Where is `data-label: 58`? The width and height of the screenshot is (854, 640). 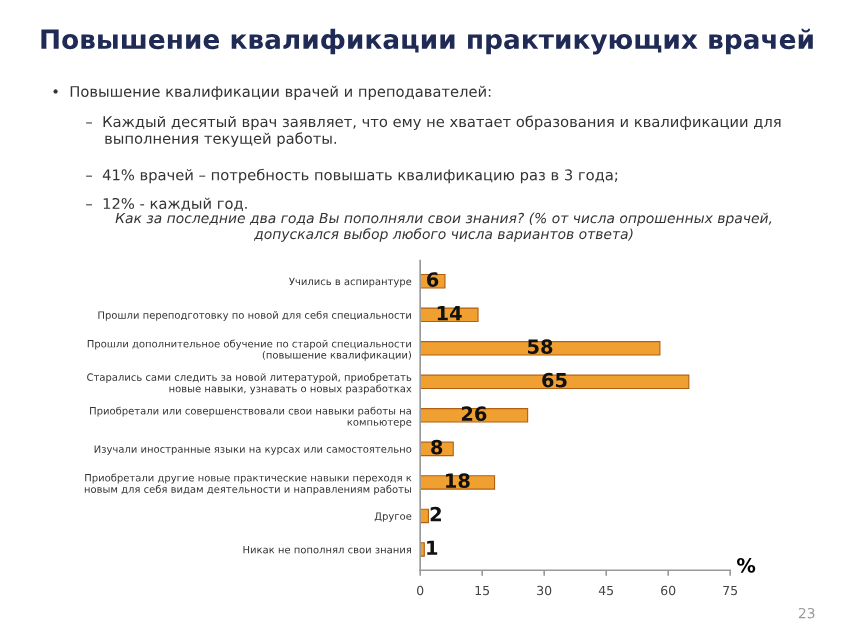 data-label: 58 is located at coordinates (540, 346).